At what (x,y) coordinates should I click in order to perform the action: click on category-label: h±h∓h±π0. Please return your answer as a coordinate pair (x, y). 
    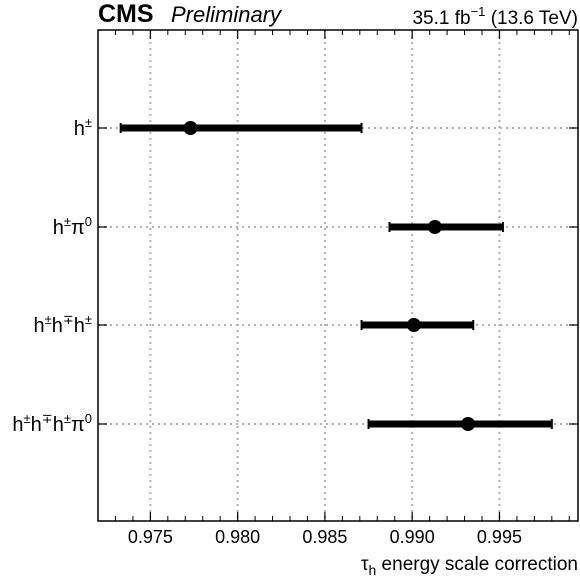
    Looking at the image, I should click on (52, 423).